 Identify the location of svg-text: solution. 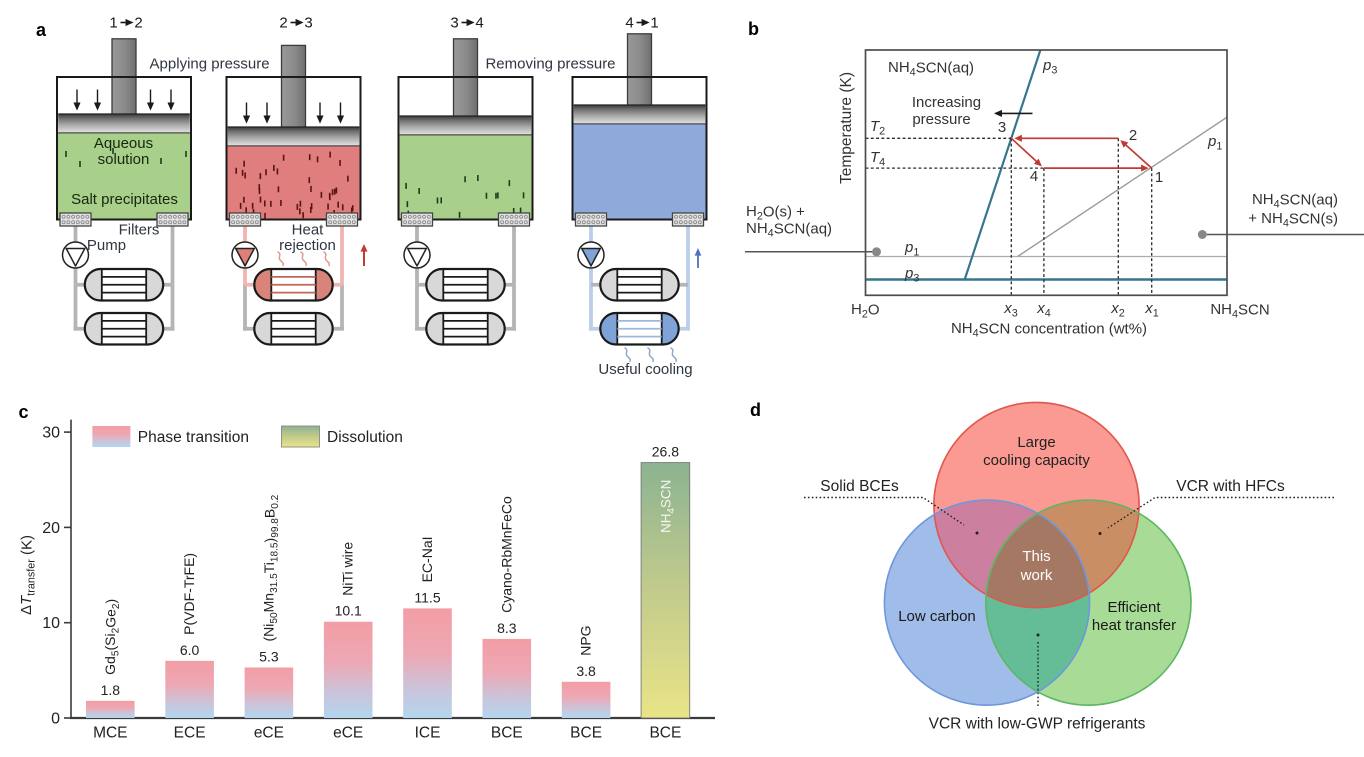
(124, 159).